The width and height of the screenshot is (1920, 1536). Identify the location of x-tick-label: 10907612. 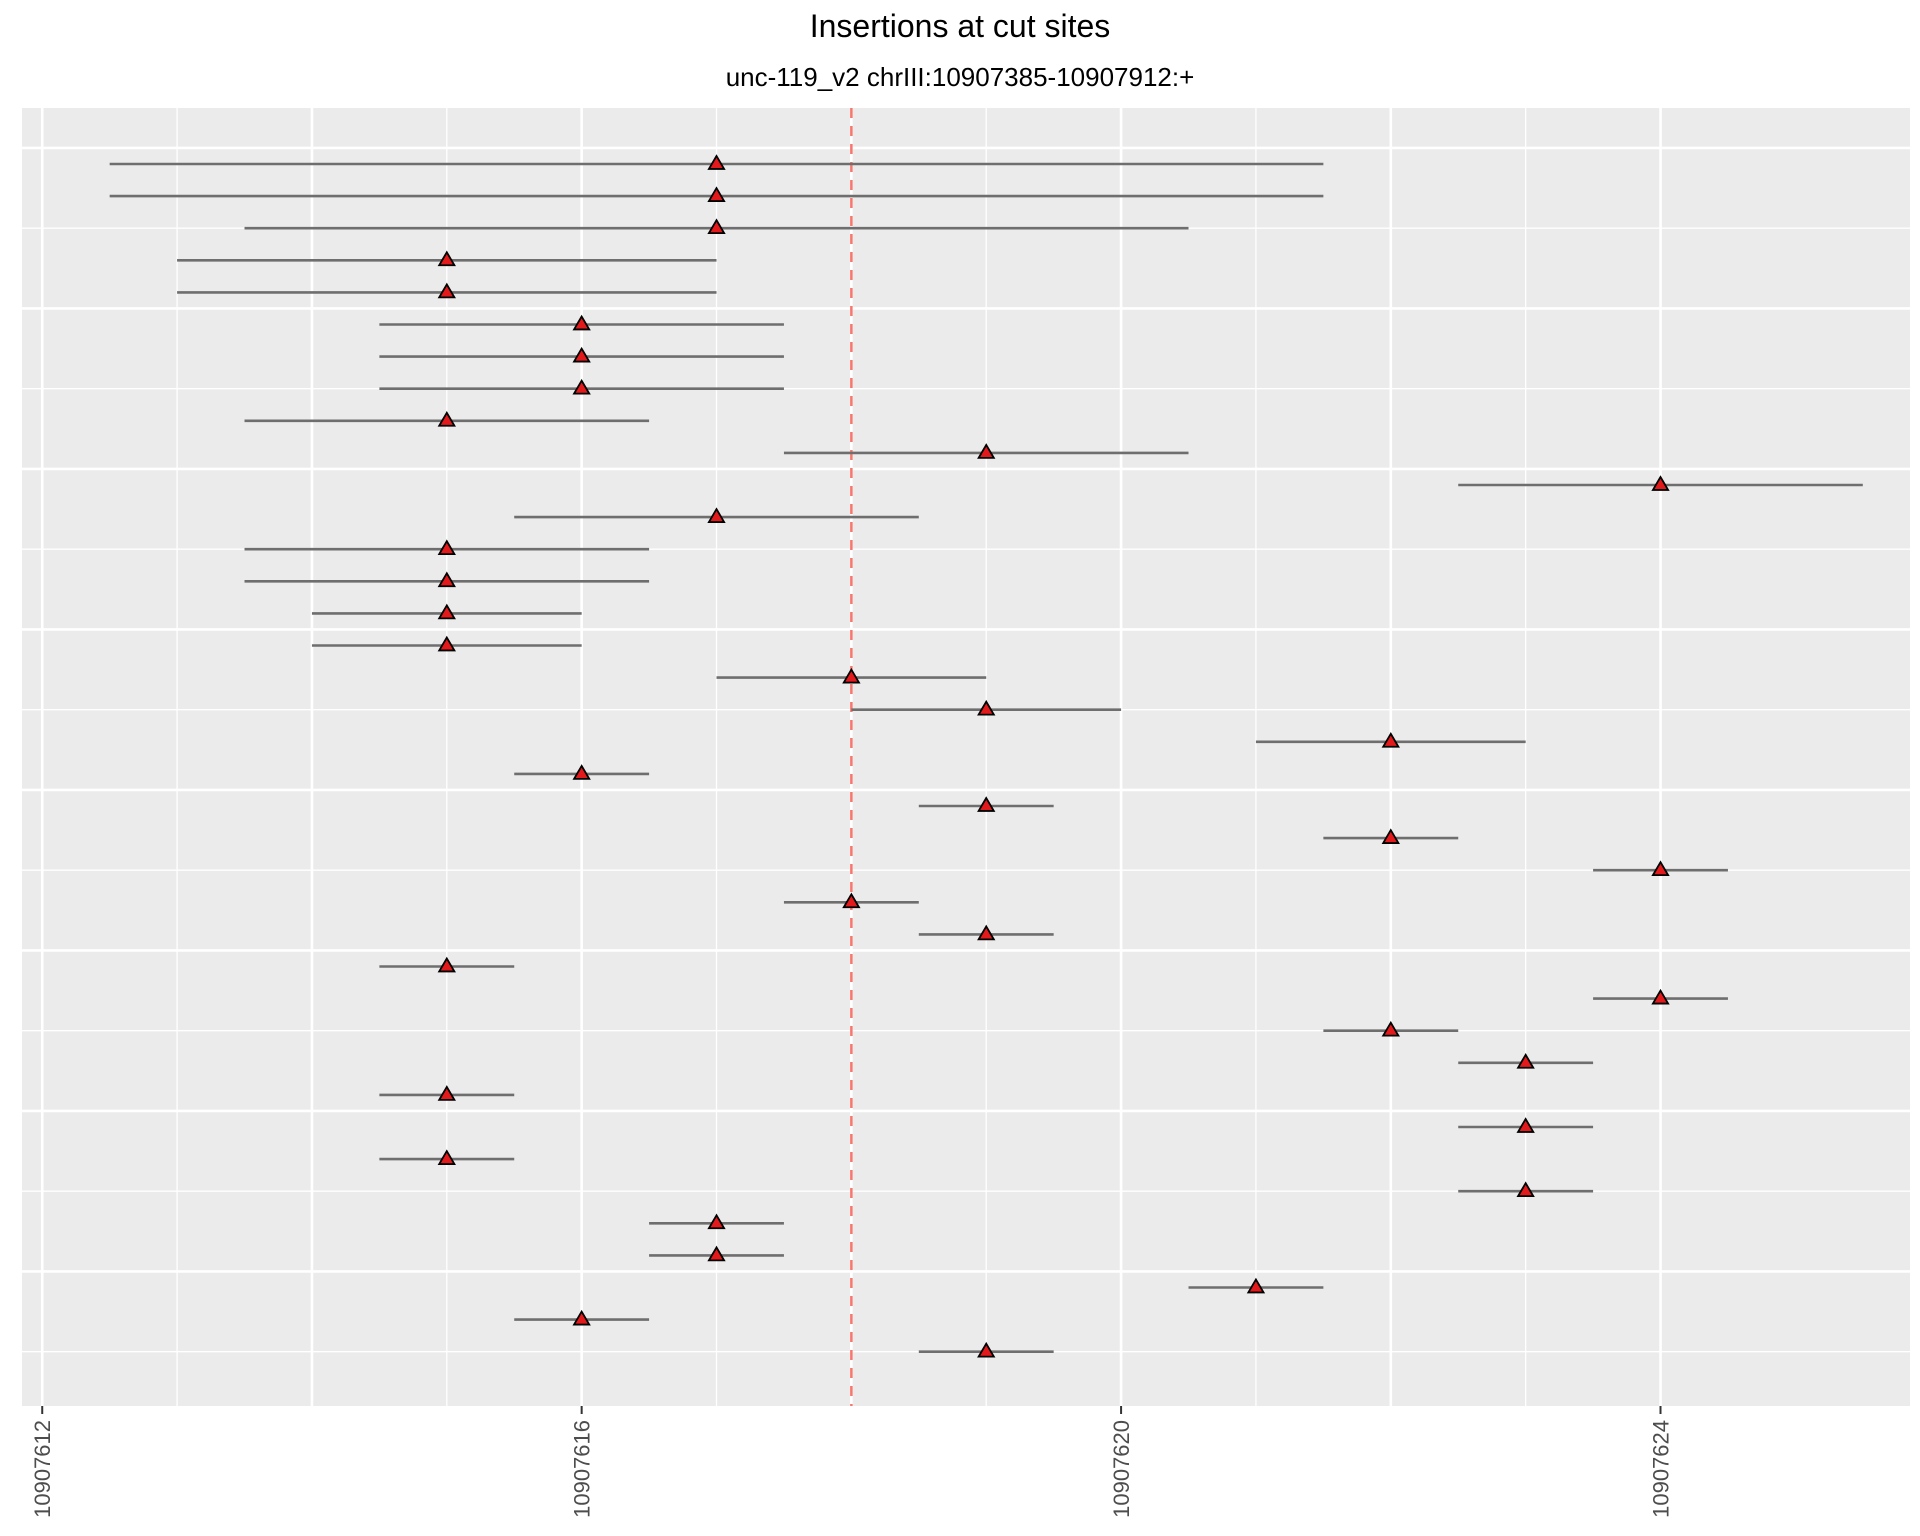
(42, 1469).